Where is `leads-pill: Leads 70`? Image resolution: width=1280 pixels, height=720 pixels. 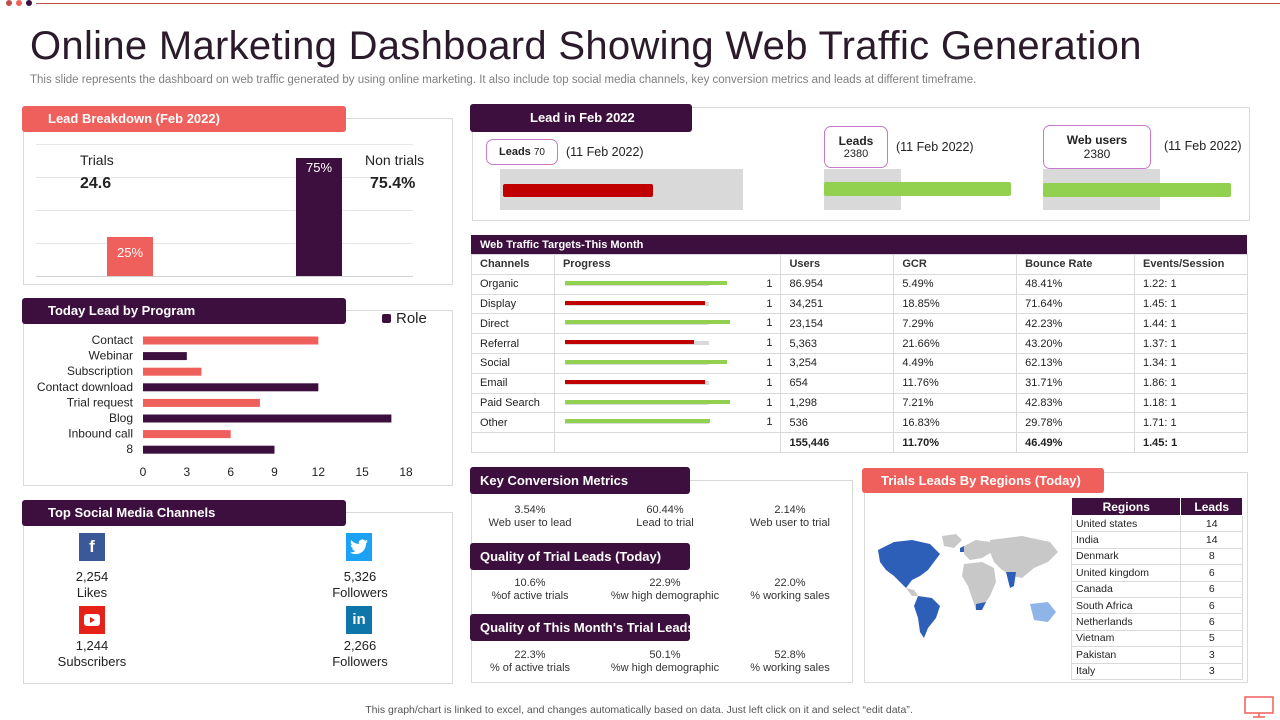 leads-pill: Leads 70 is located at coordinates (522, 152).